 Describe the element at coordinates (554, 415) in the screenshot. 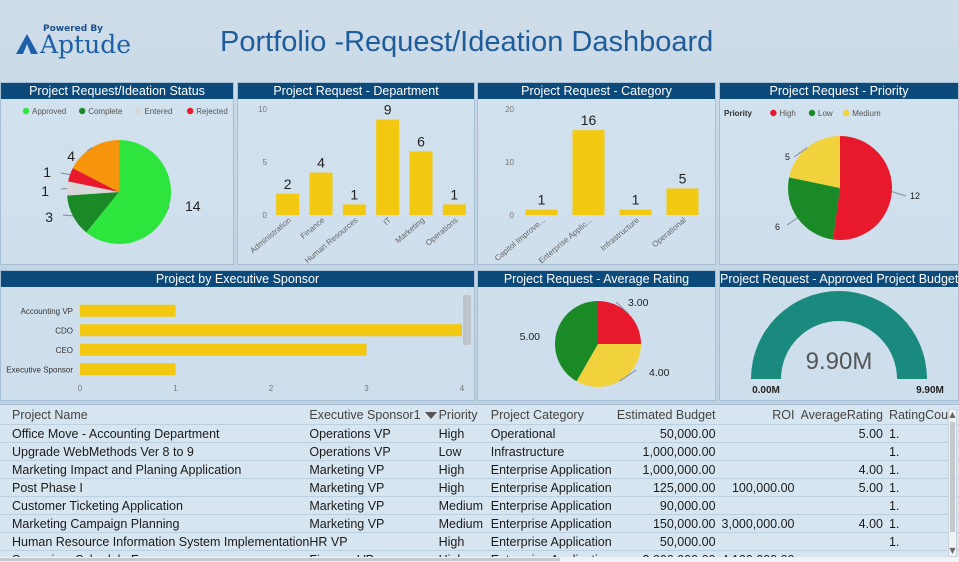

I see `column-header: Project Category` at that location.